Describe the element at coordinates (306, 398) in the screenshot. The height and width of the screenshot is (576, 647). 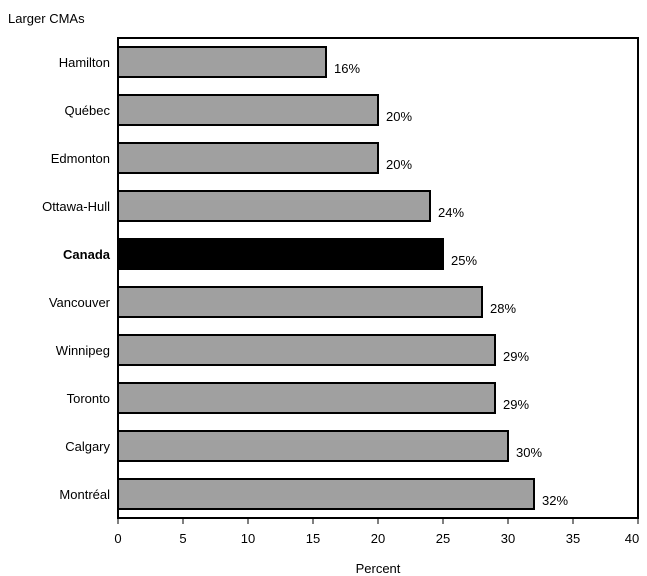
I see `bar-toronto` at that location.